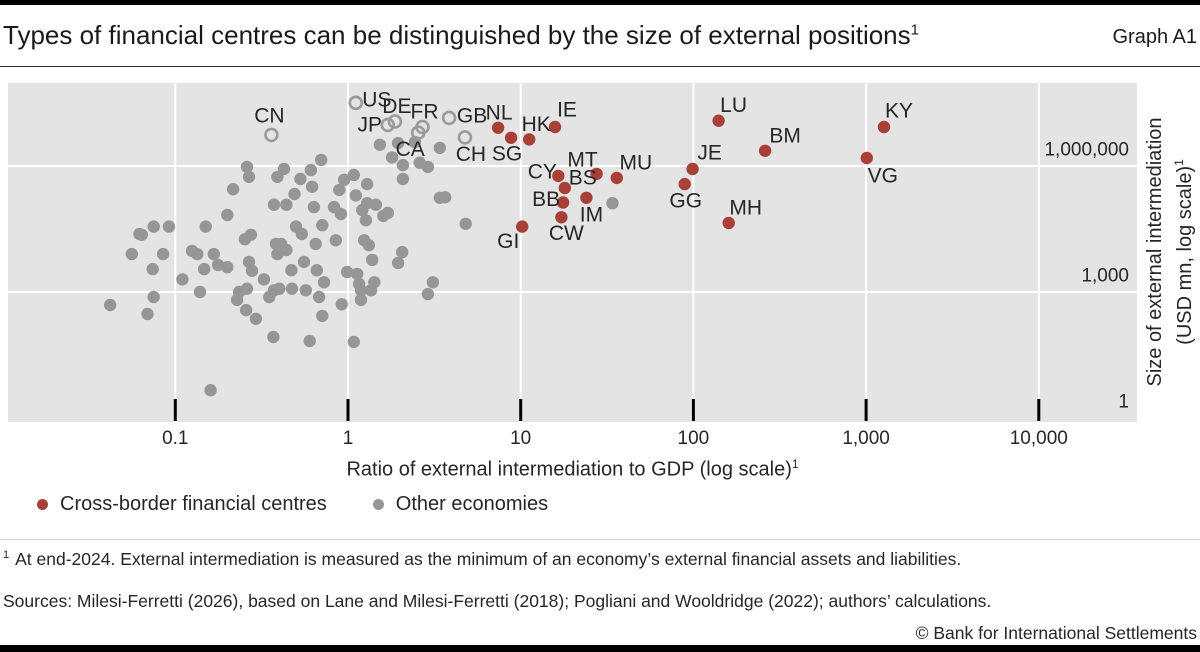  What do you see at coordinates (348, 438) in the screenshot?
I see `x-tick-label: 1` at bounding box center [348, 438].